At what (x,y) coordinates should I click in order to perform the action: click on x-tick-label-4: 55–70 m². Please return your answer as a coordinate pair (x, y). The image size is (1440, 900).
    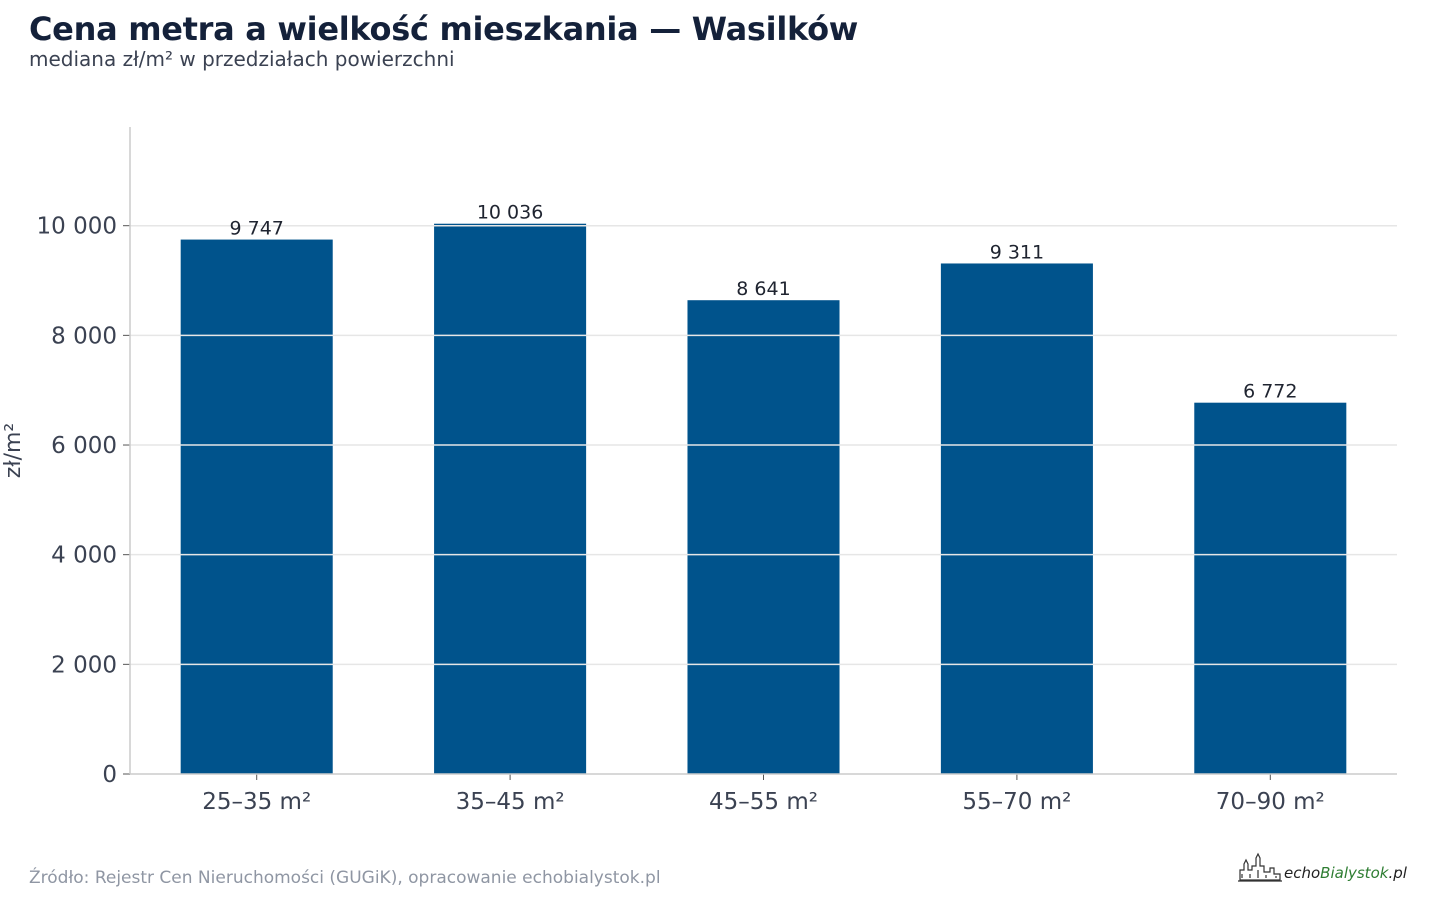
    Looking at the image, I should click on (1016, 802).